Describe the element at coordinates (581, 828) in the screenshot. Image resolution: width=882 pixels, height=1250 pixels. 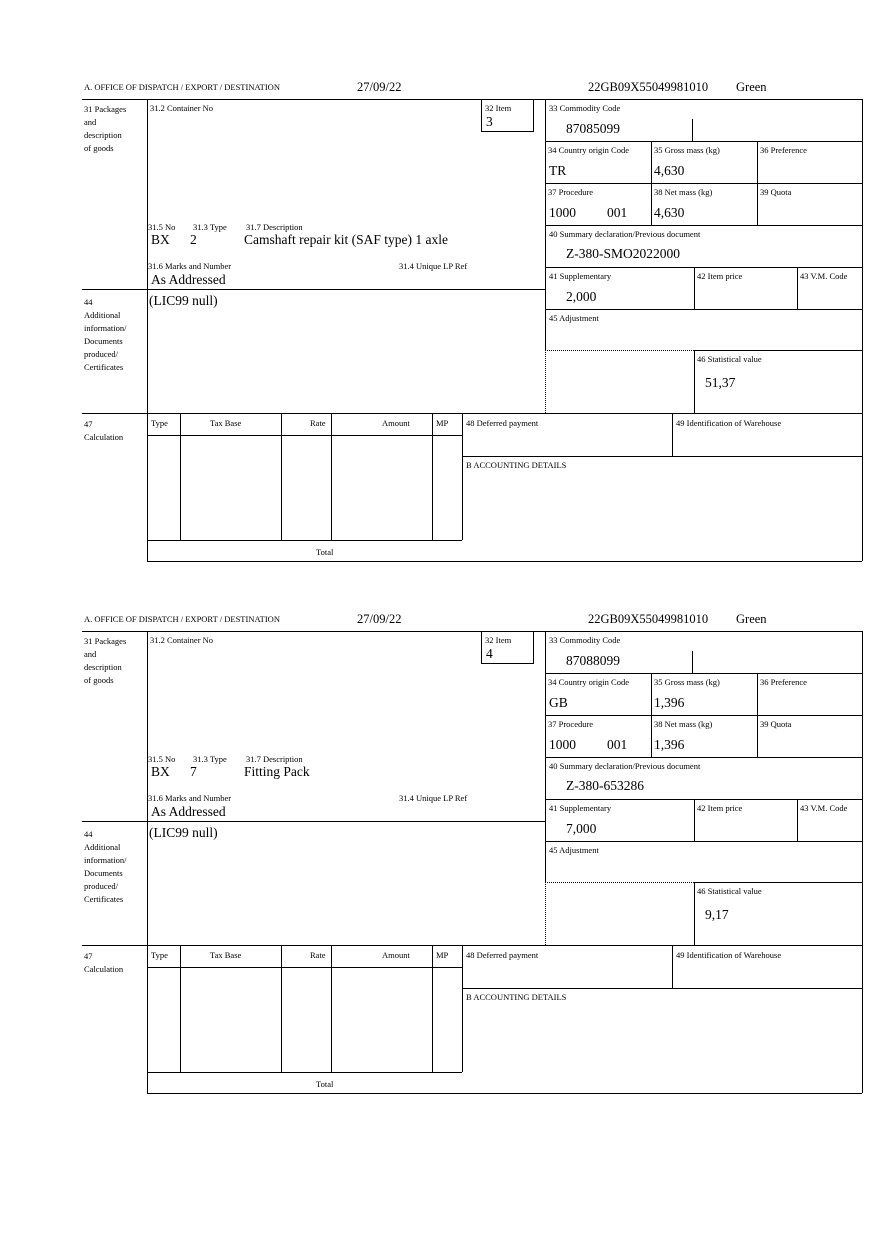
I see `supplementary-units: 7,000` at that location.